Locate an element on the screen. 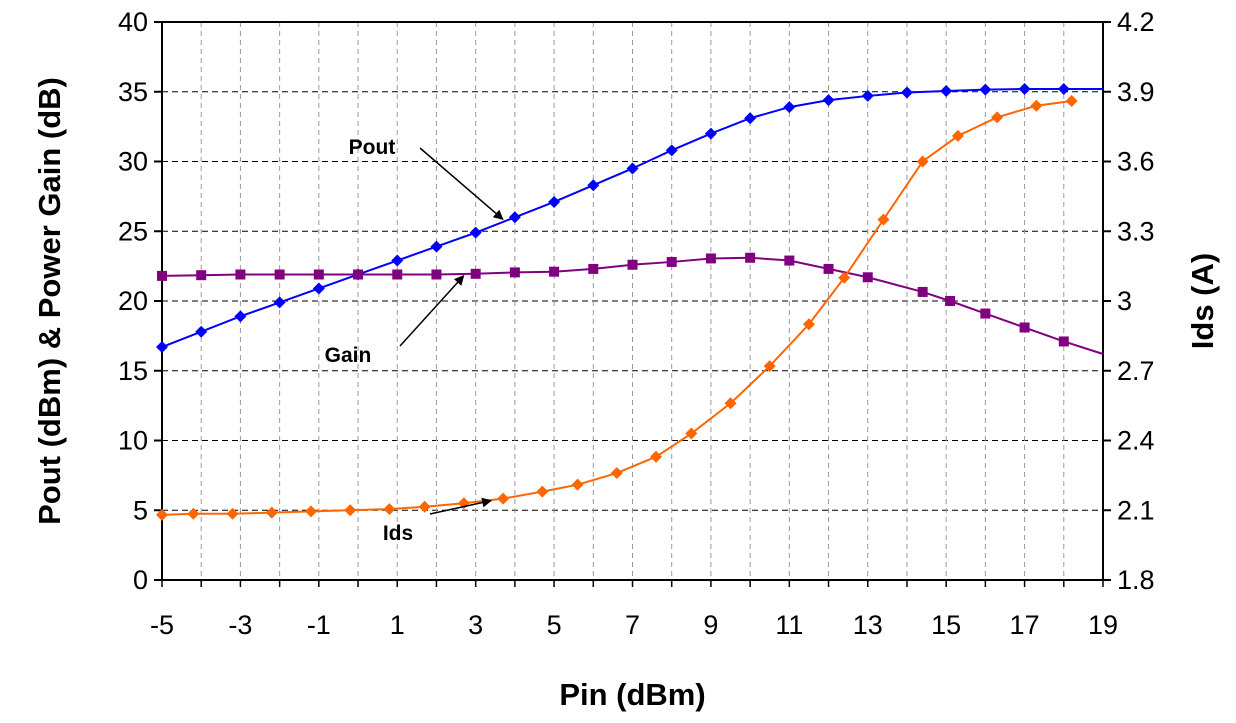  annotation-pout: Pout is located at coordinates (426, 178).